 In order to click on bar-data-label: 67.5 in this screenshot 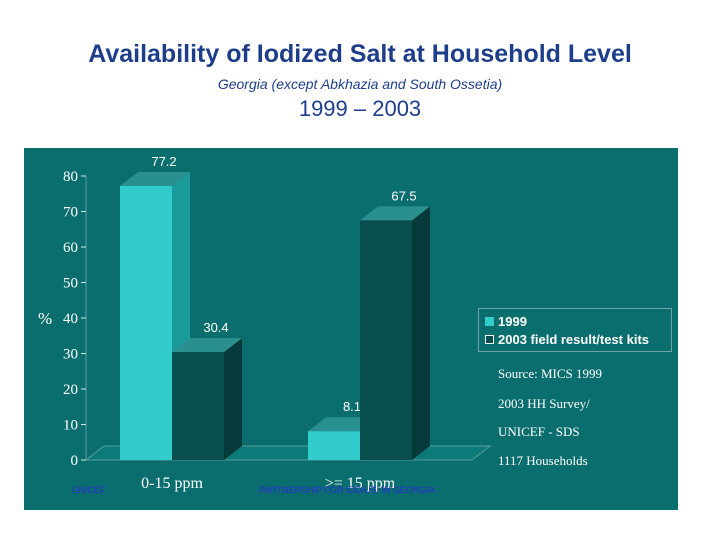, I will do `click(403, 195)`.